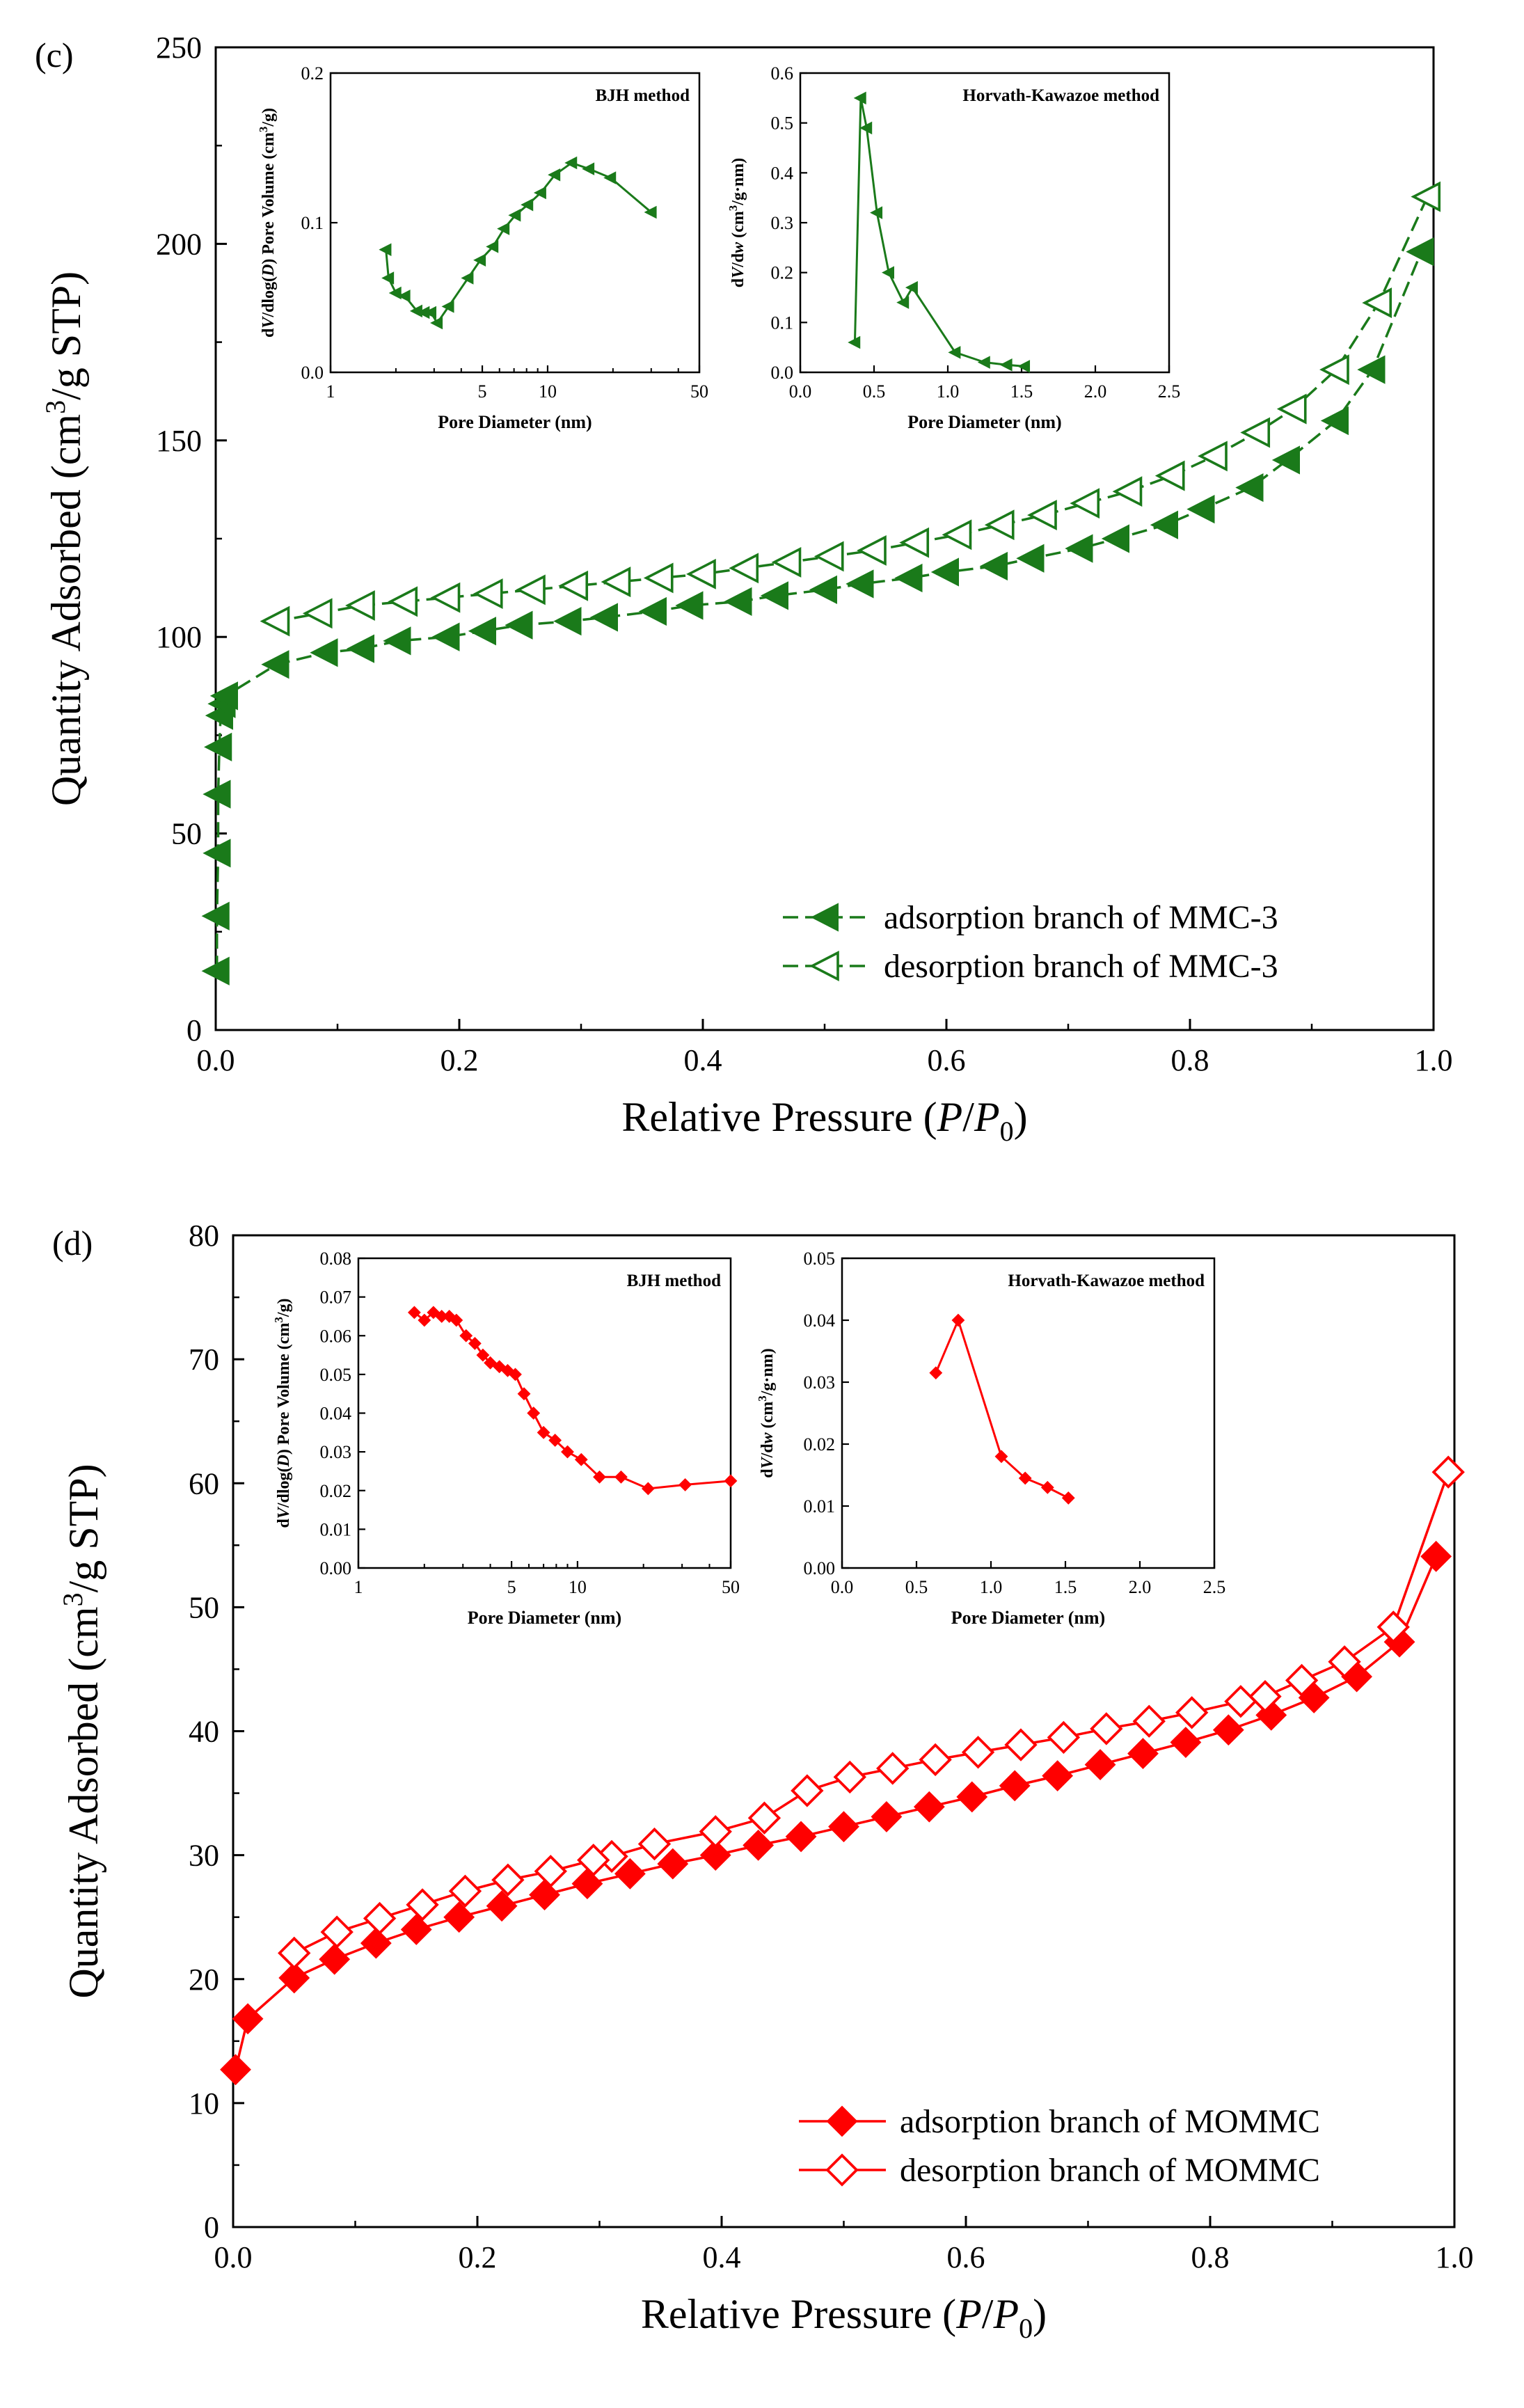  I want to click on inset-title: BJH method, so click(674, 1281).